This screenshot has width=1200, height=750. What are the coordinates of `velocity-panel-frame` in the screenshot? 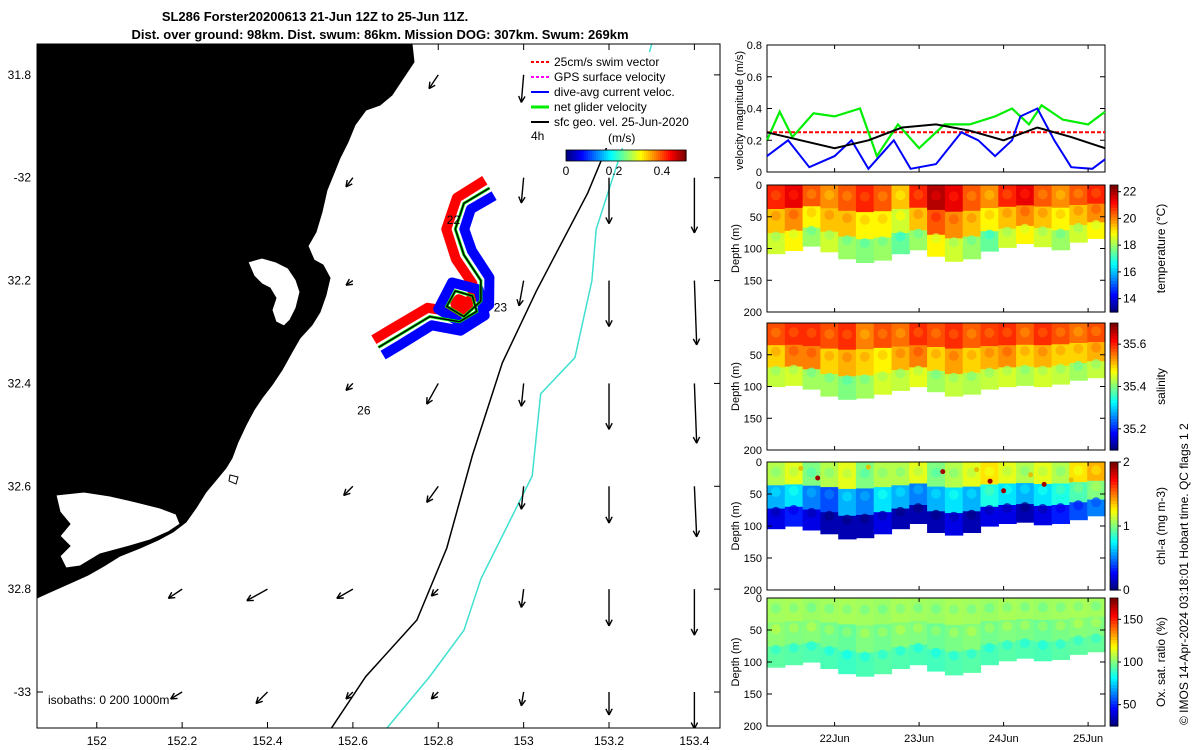 It's located at (936, 108).